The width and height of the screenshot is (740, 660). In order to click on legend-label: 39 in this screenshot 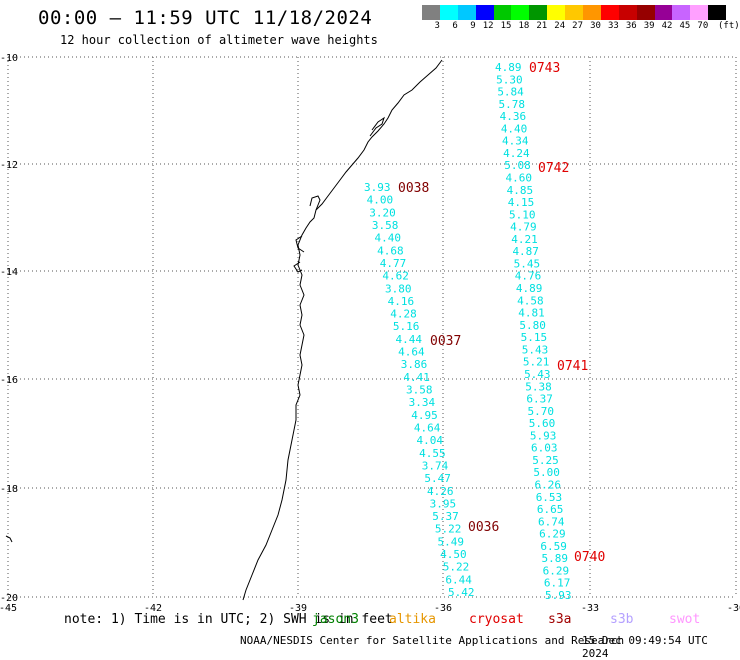, I will do `click(649, 26)`.